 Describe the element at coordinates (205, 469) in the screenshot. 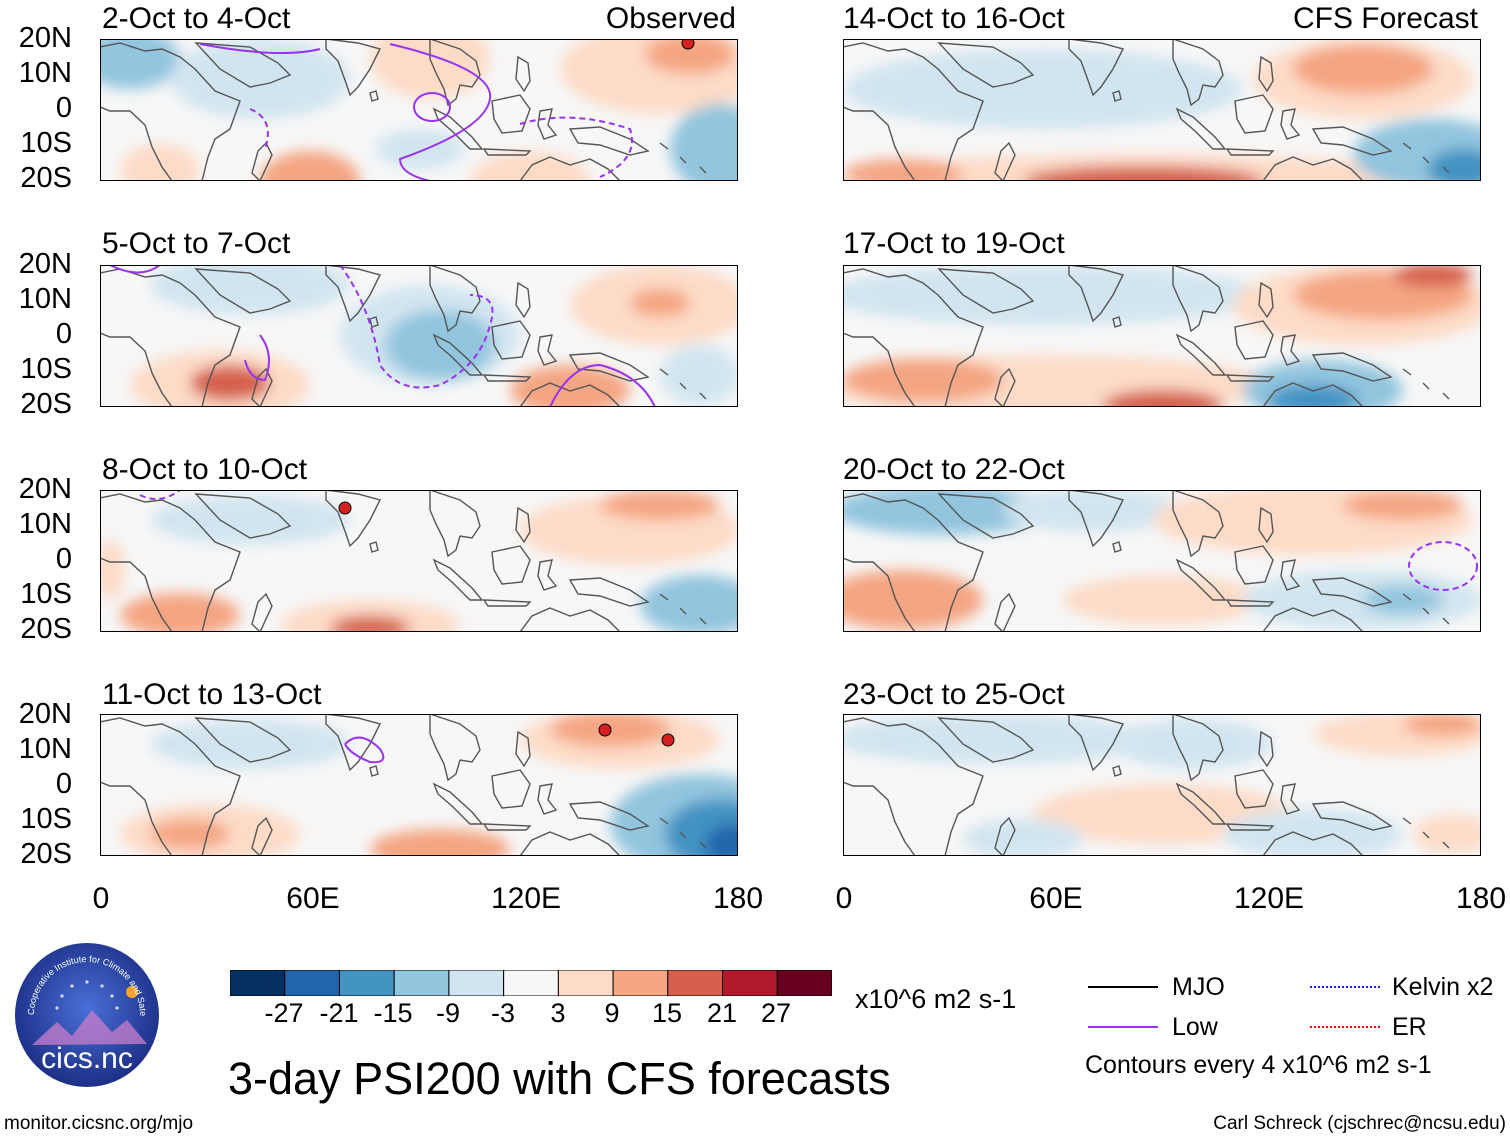

I see `panel-title-left-3: 8-Oct to 10-Oct` at that location.